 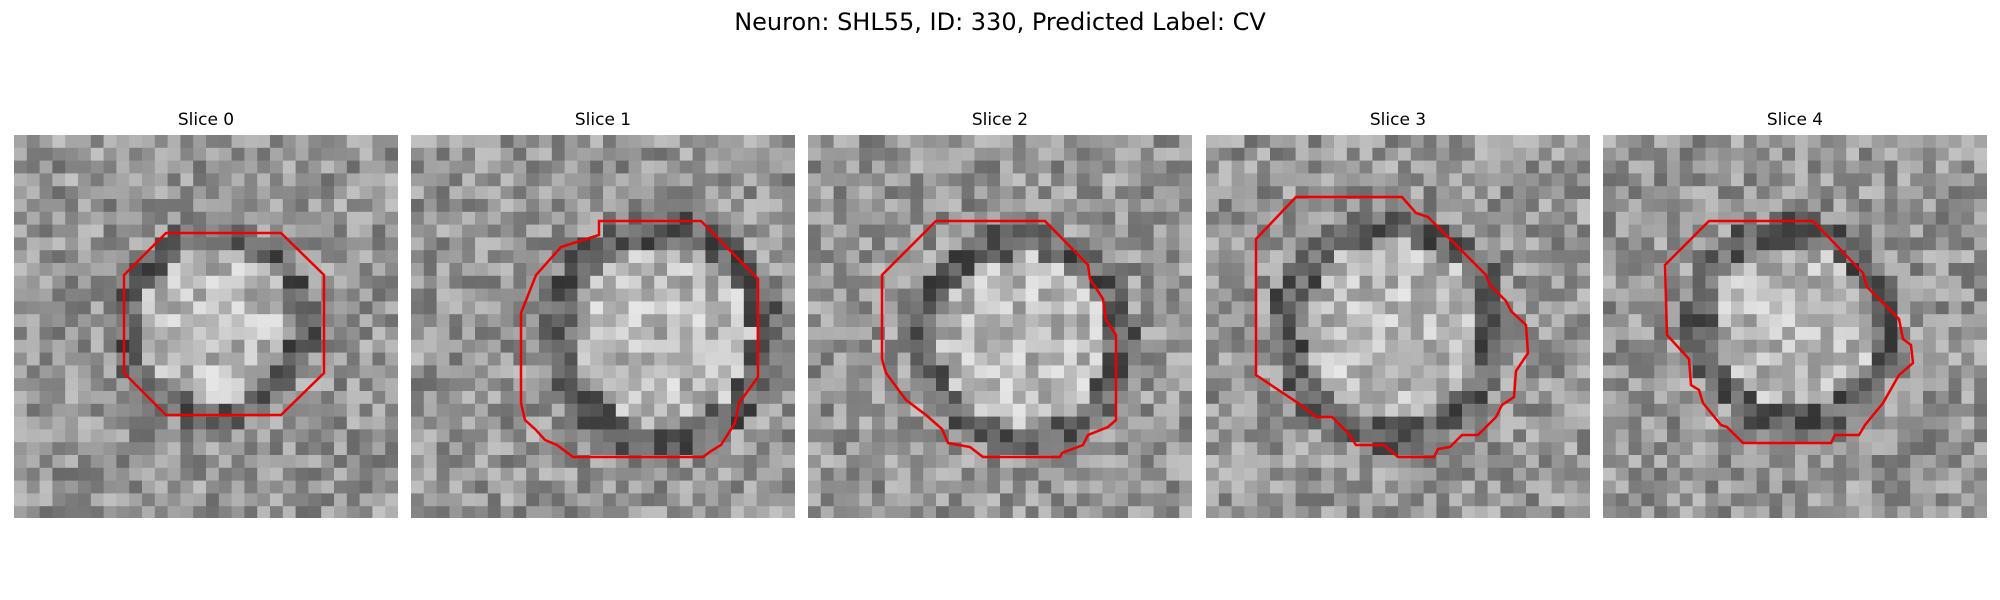 What do you see at coordinates (224, 324) in the screenshot?
I see `slice-0-outline` at bounding box center [224, 324].